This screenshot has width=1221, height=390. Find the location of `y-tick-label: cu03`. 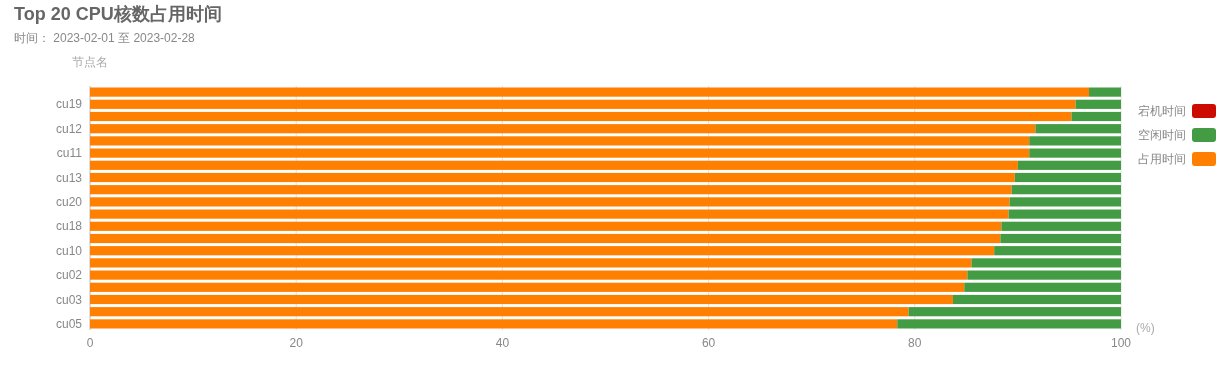

y-tick-label: cu03 is located at coordinates (69, 299).